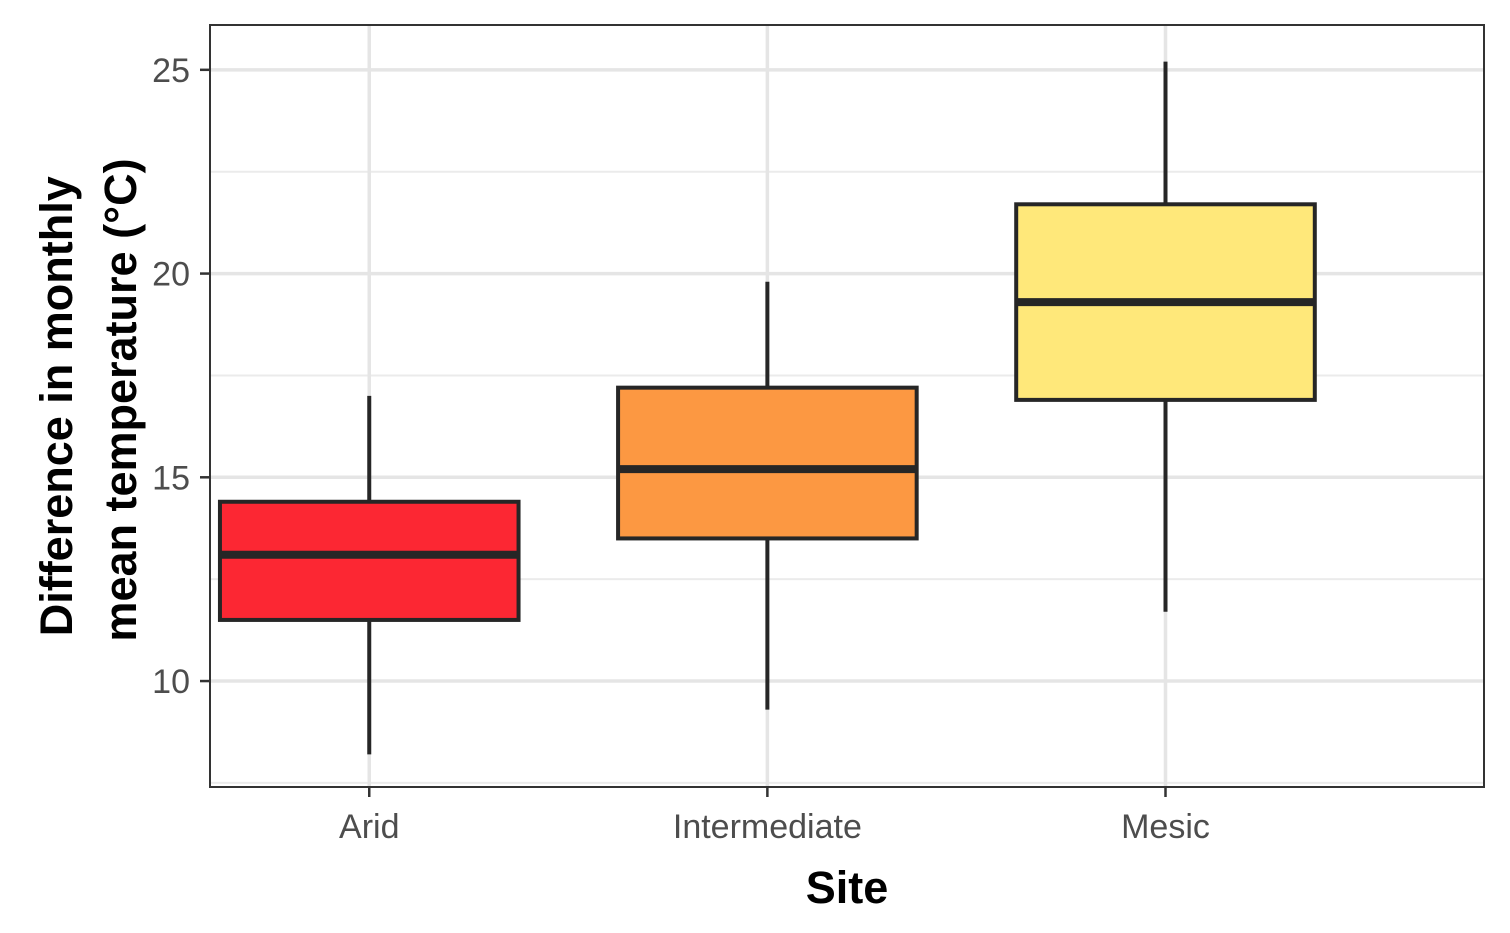 The width and height of the screenshot is (1510, 933). I want to click on x-tick-label: Arid, so click(369, 827).